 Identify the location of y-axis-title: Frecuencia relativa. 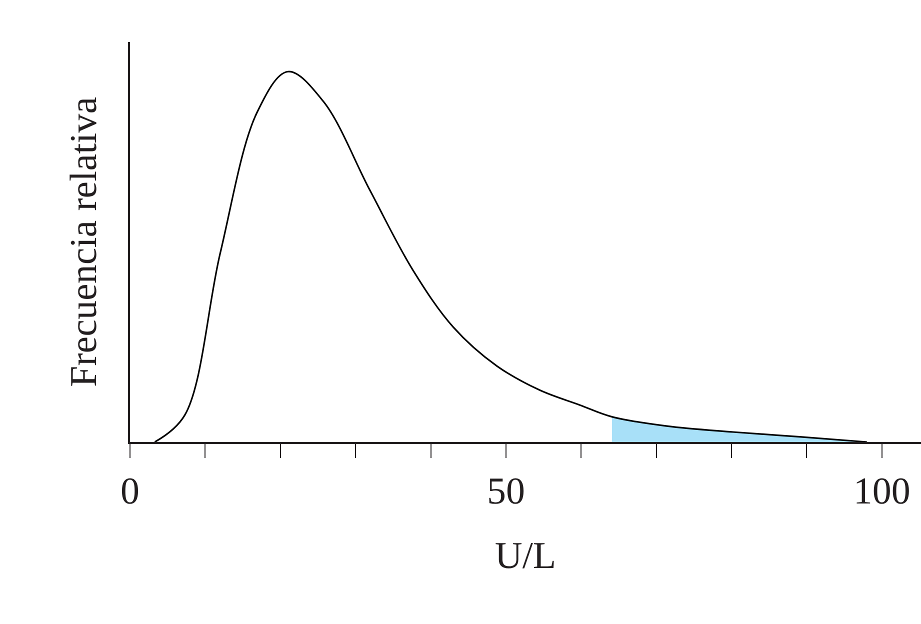
(83, 242).